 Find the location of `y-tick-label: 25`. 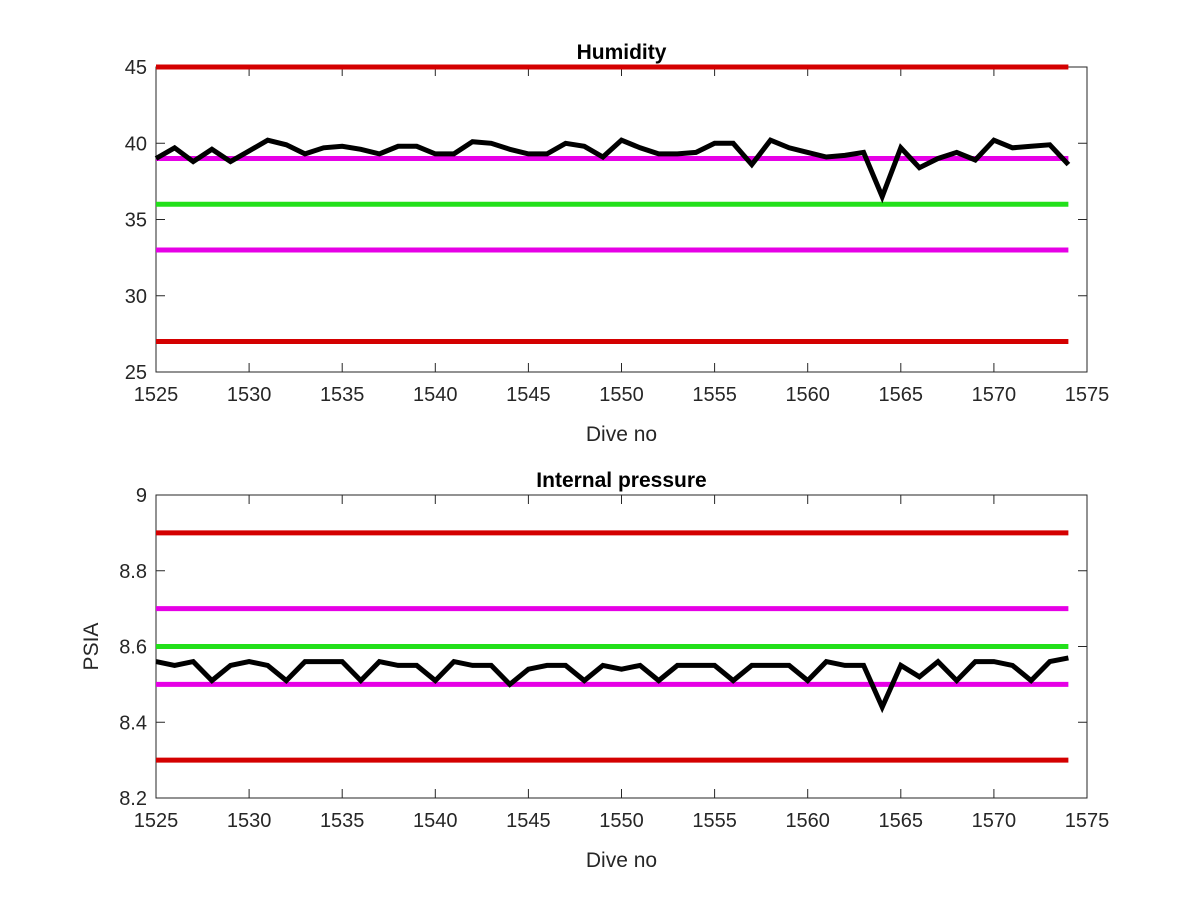

y-tick-label: 25 is located at coordinates (136, 373).